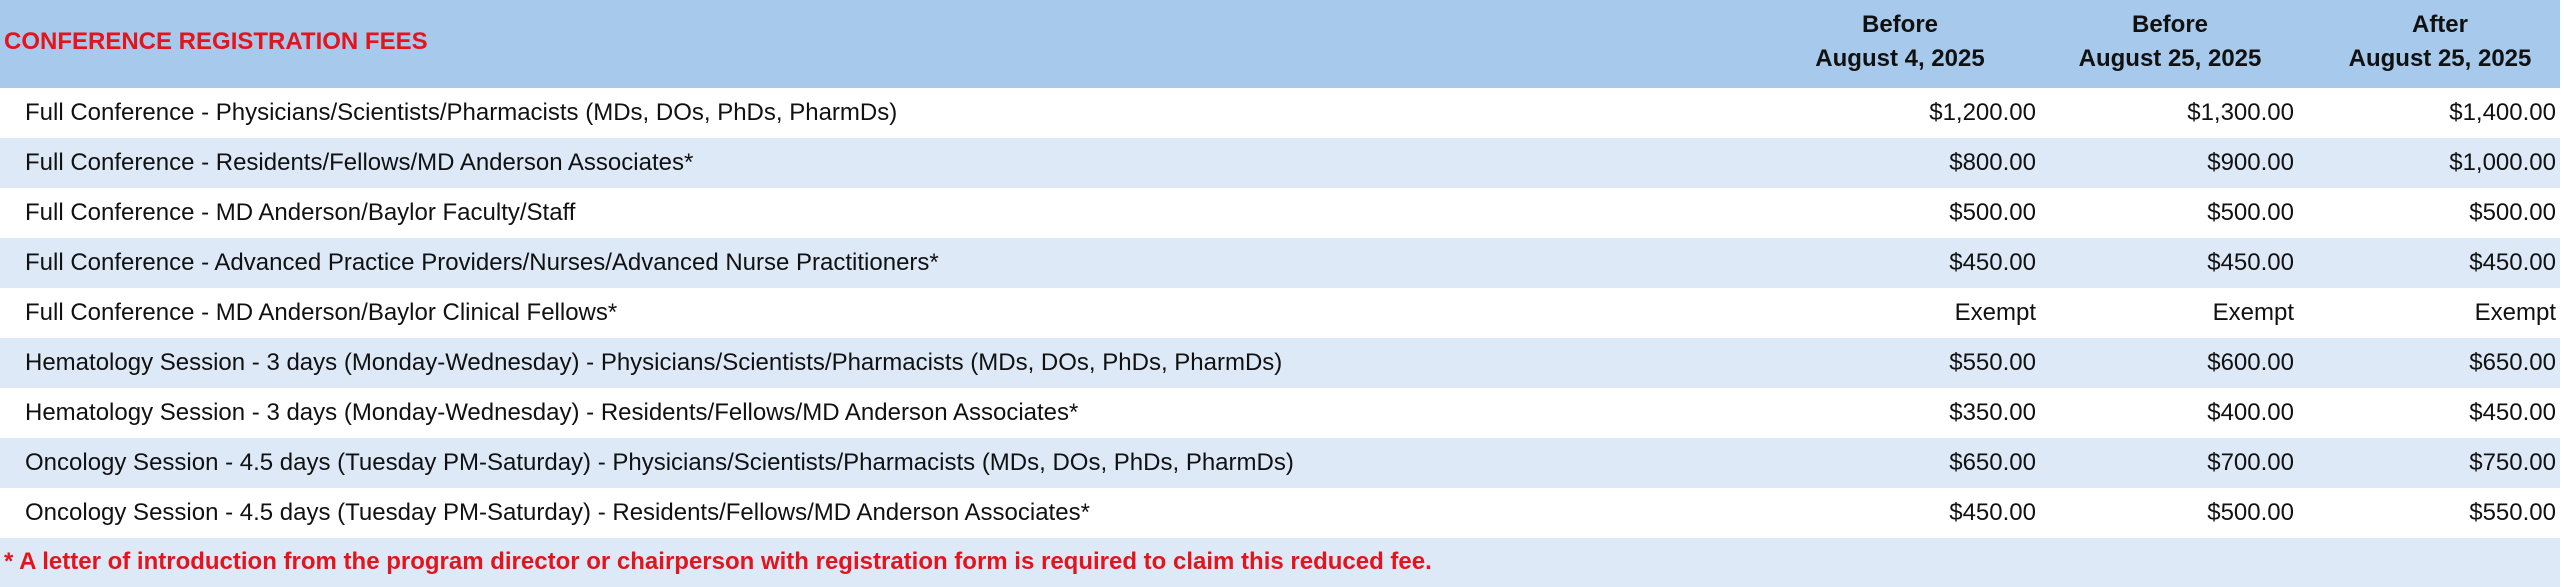  Describe the element at coordinates (2502, 112) in the screenshot. I see `fee-cell: $1,400.00` at that location.